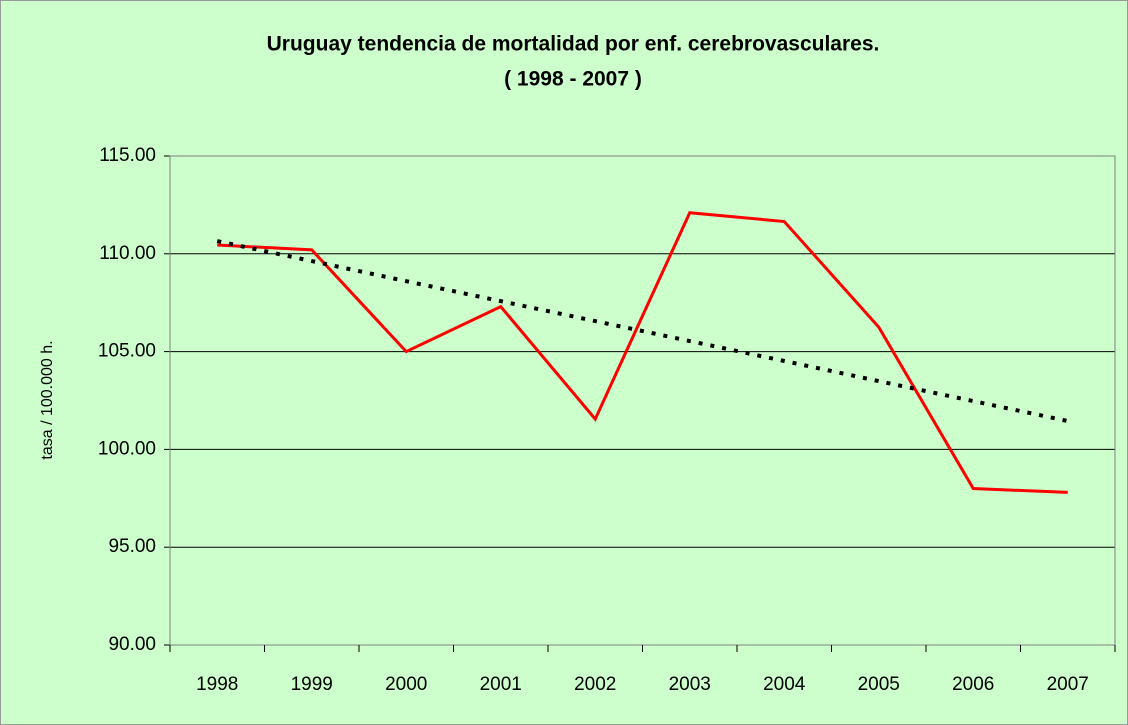 The height and width of the screenshot is (725, 1128). Describe the element at coordinates (1068, 684) in the screenshot. I see `x-tick-label: 2007` at that location.